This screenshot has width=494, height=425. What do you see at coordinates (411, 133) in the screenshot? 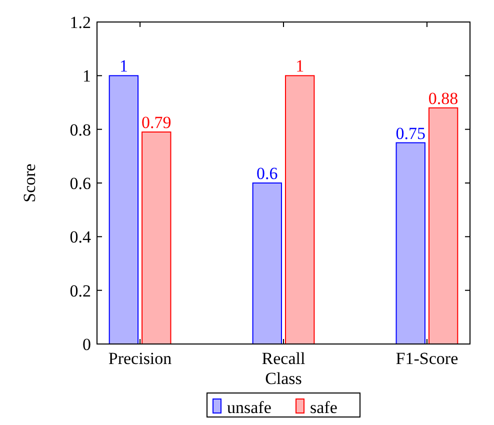
I see `data-label: 0.75` at bounding box center [411, 133].